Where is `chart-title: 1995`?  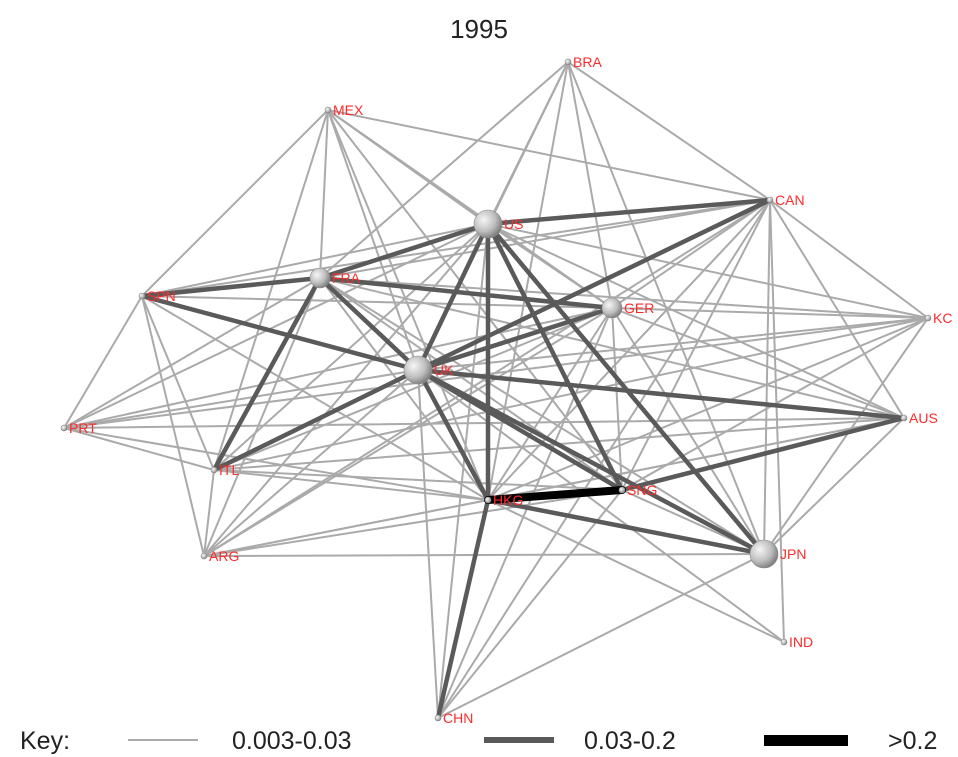 chart-title: 1995 is located at coordinates (479, 29).